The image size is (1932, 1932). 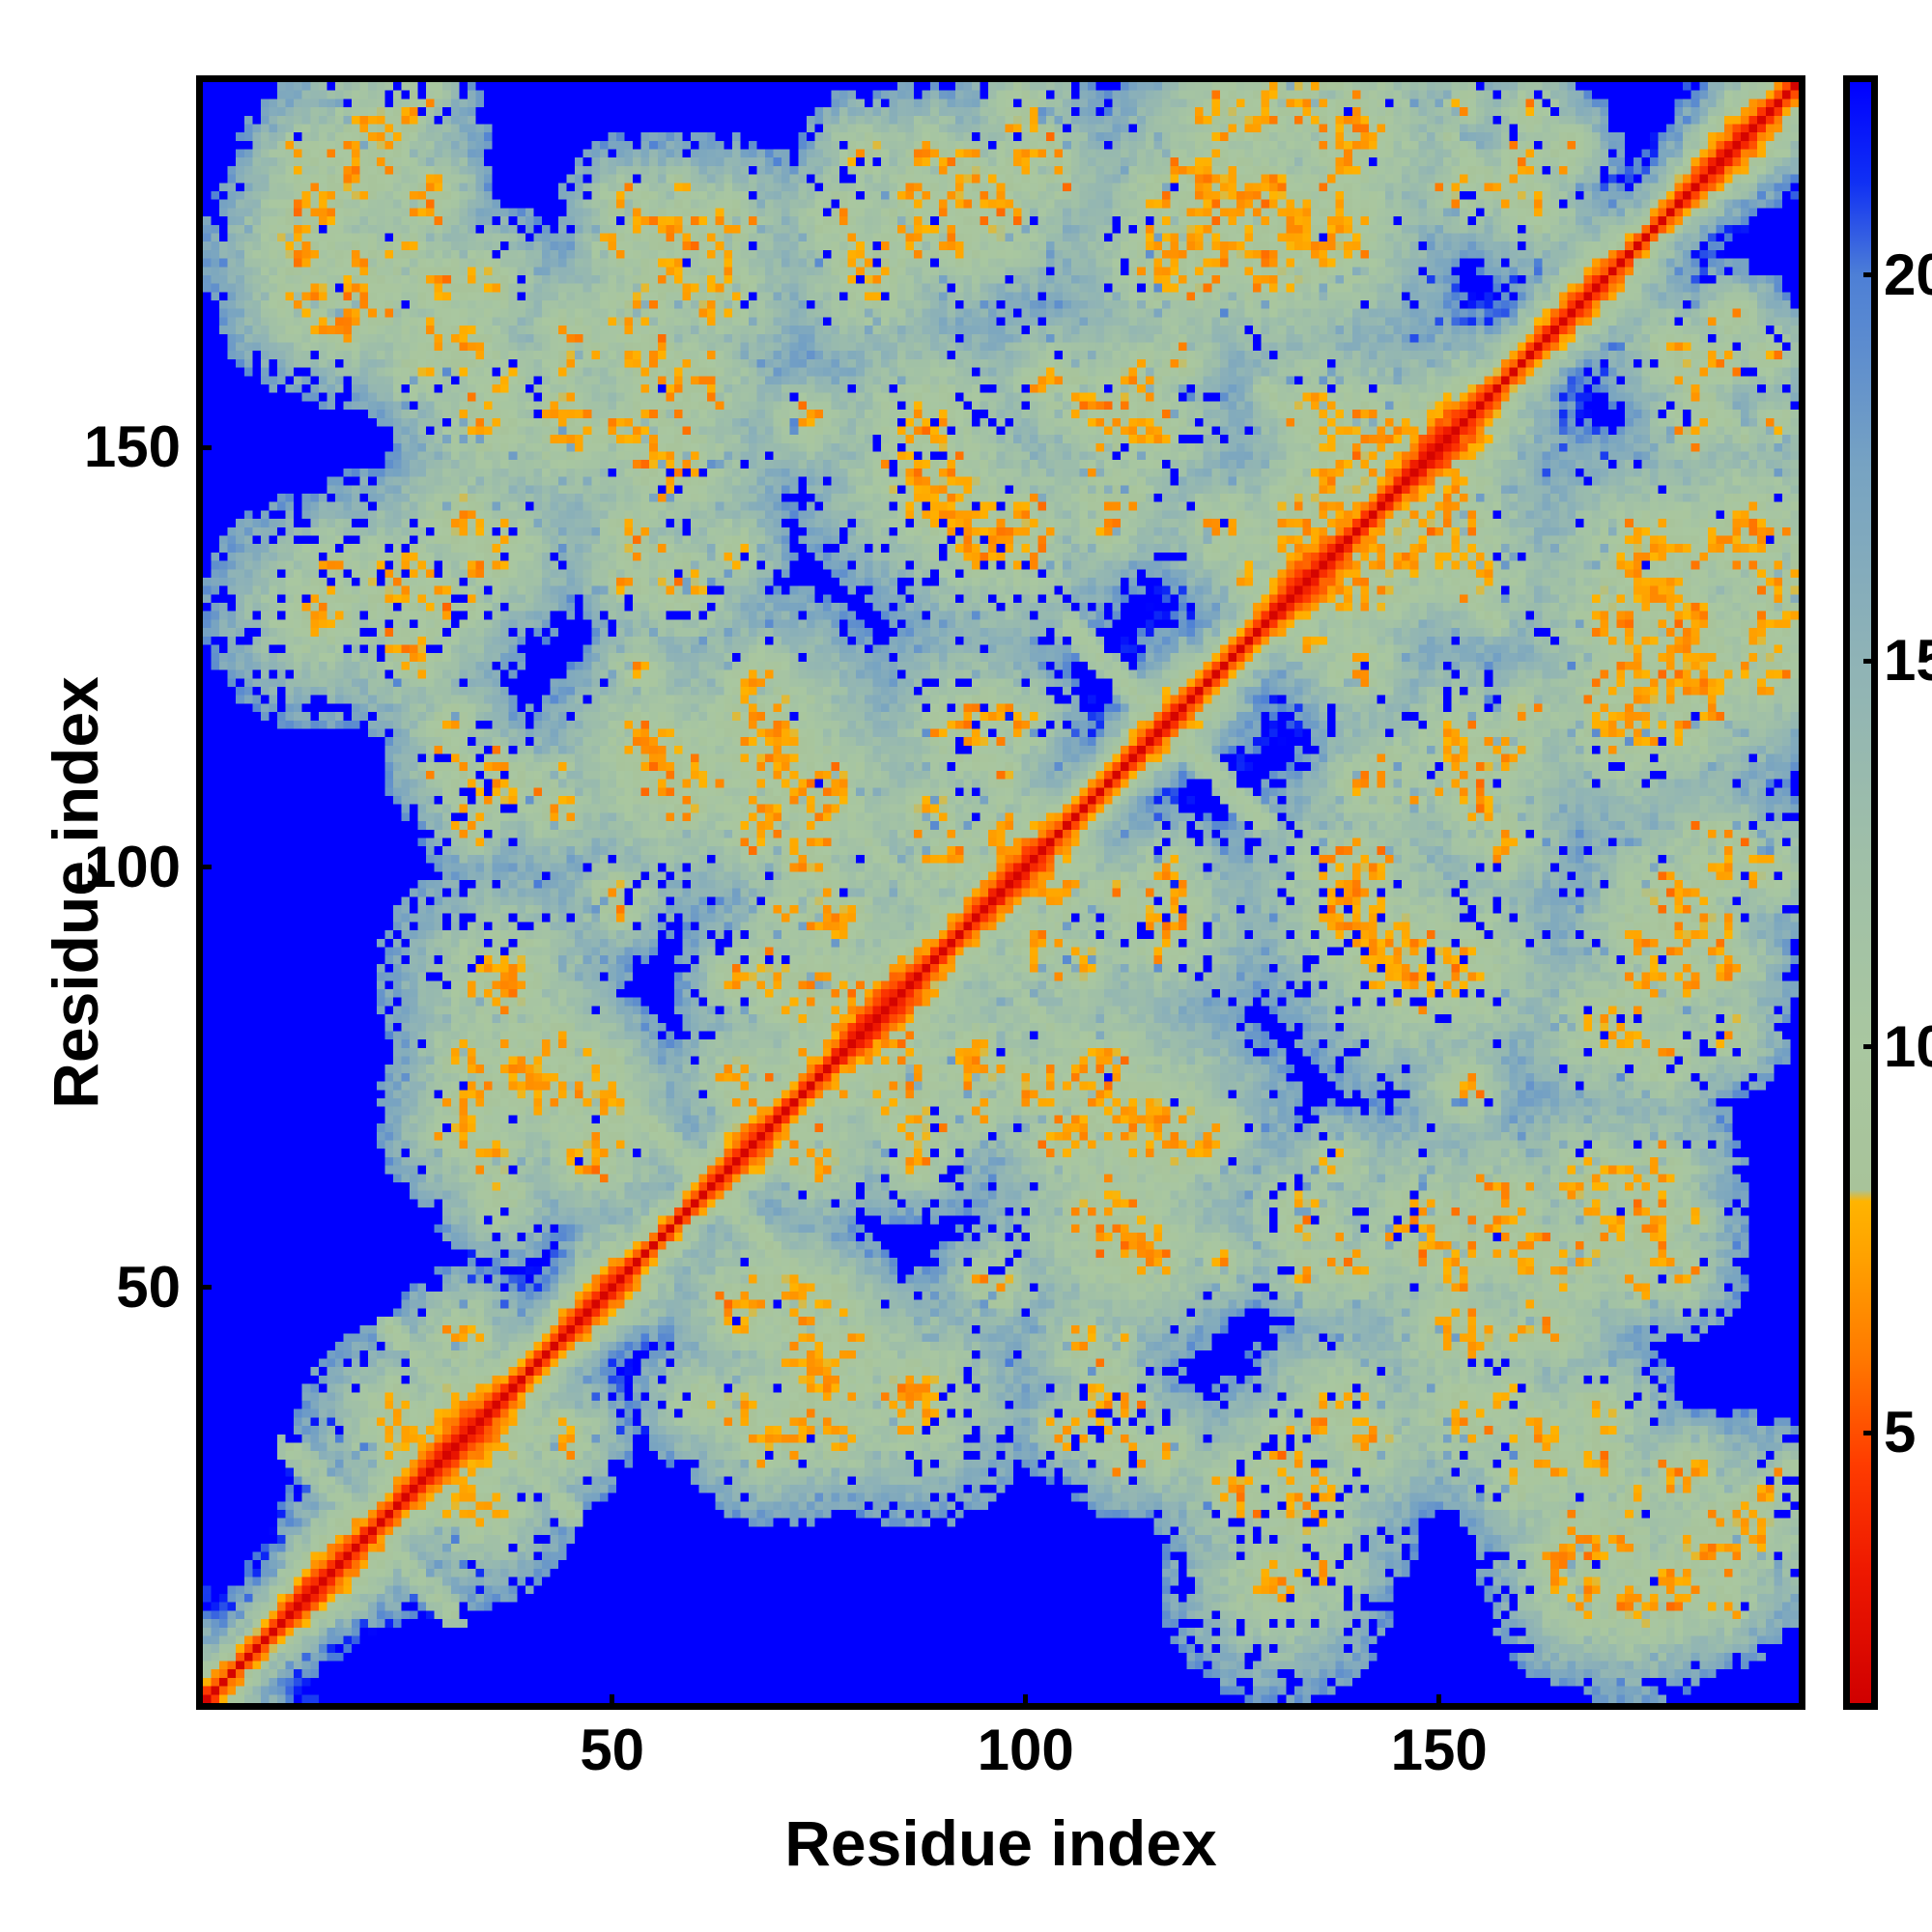 What do you see at coordinates (1908, 1046) in the screenshot?
I see `colorbar-tick-label-10: 10` at bounding box center [1908, 1046].